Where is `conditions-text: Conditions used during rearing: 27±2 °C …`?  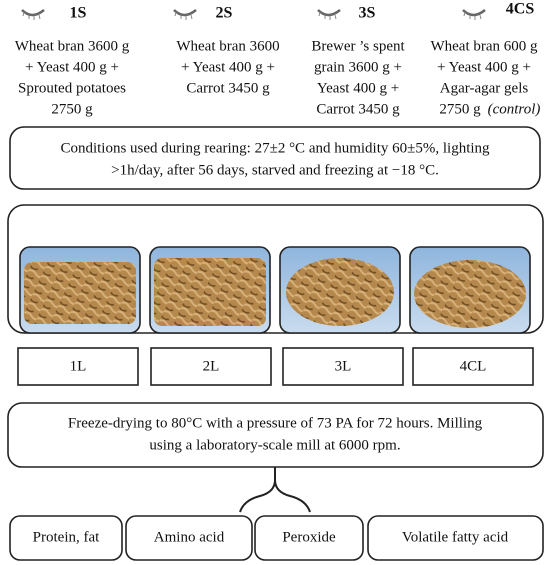
conditions-text: Conditions used during rearing: 27±2 °C … is located at coordinates (275, 148).